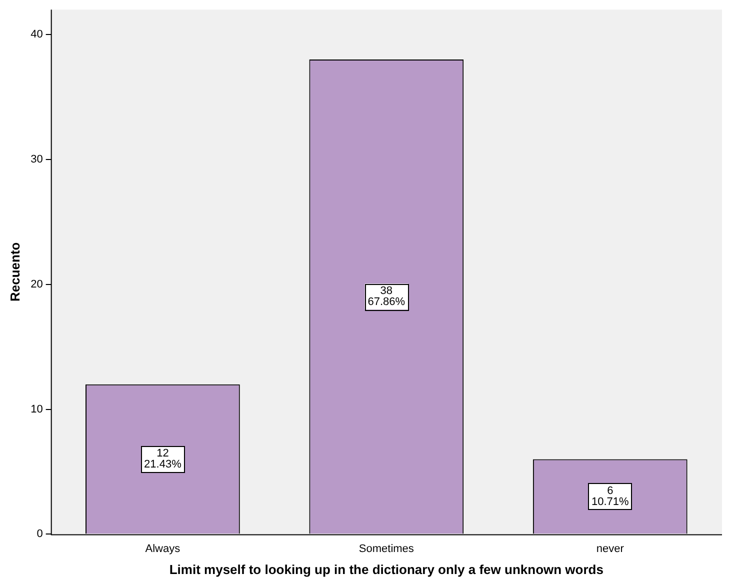  Describe the element at coordinates (610, 496) in the screenshot. I see `data-label: 6 10.71%` at that location.